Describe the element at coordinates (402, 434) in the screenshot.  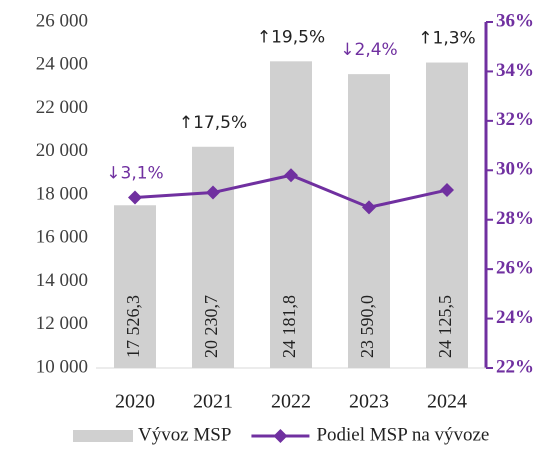
I see `legend-label: Podiel MSP na vývoze` at that location.